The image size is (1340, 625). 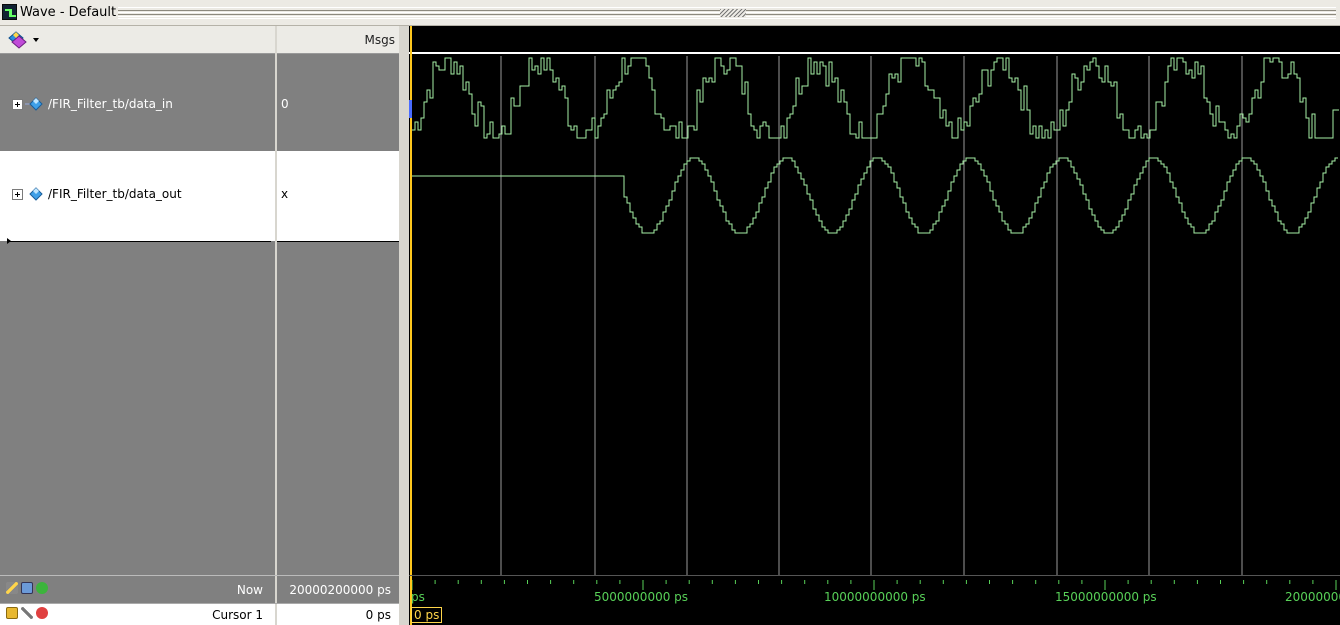 I want to click on now-row: Now 20000200000 ps, so click(x=199, y=589).